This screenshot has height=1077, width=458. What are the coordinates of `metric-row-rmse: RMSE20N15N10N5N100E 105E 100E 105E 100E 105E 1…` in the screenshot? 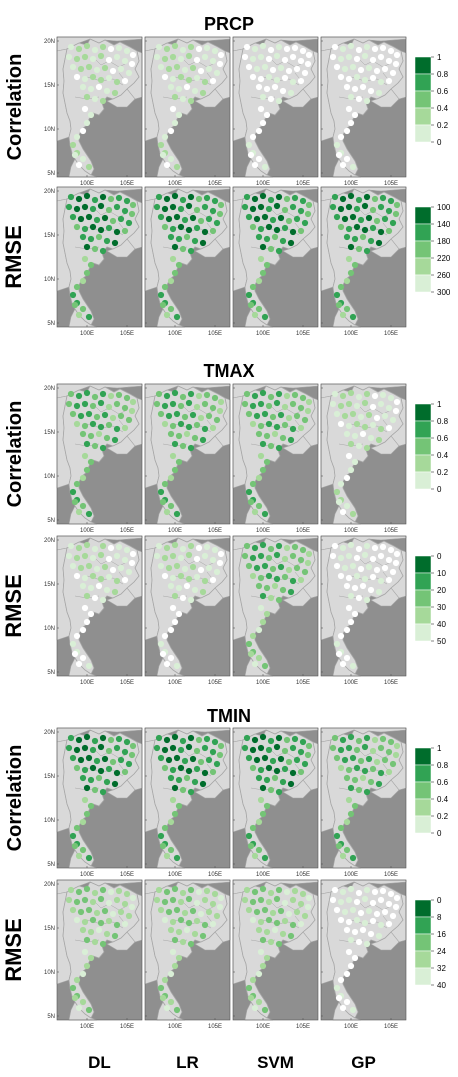 It's located at (223, 611).